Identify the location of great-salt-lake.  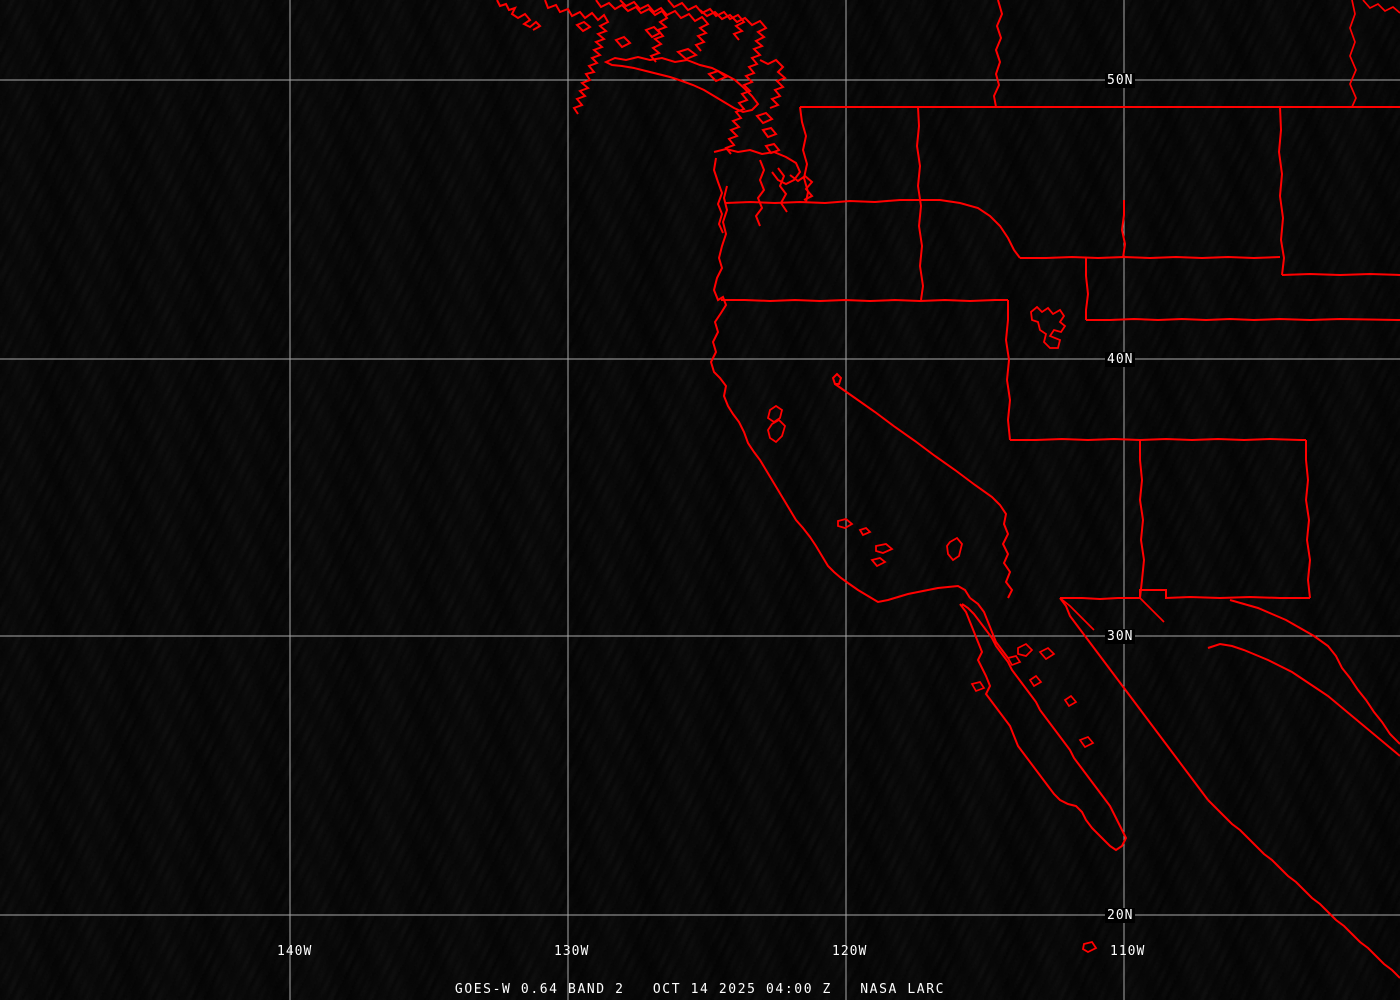
(1048, 327).